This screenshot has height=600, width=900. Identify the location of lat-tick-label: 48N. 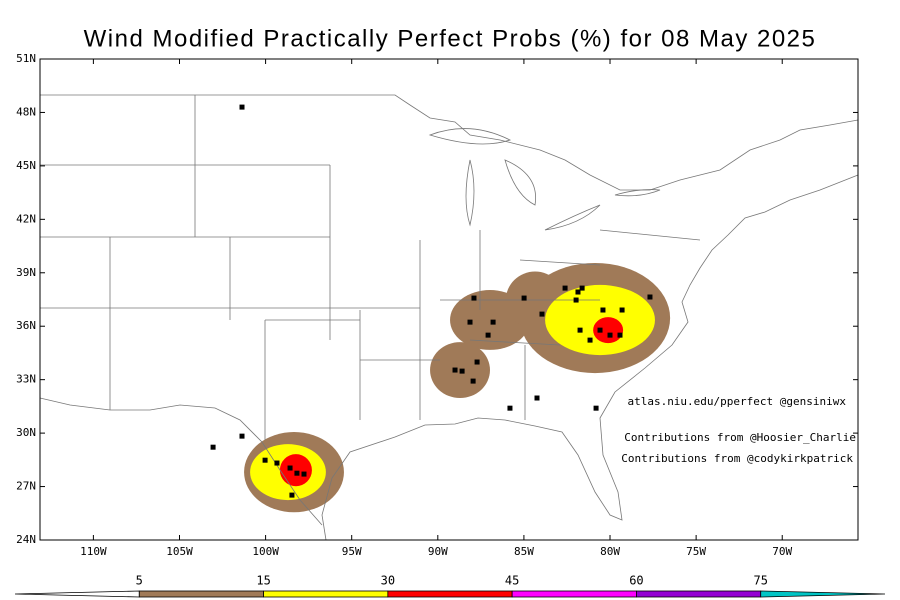
(26, 111).